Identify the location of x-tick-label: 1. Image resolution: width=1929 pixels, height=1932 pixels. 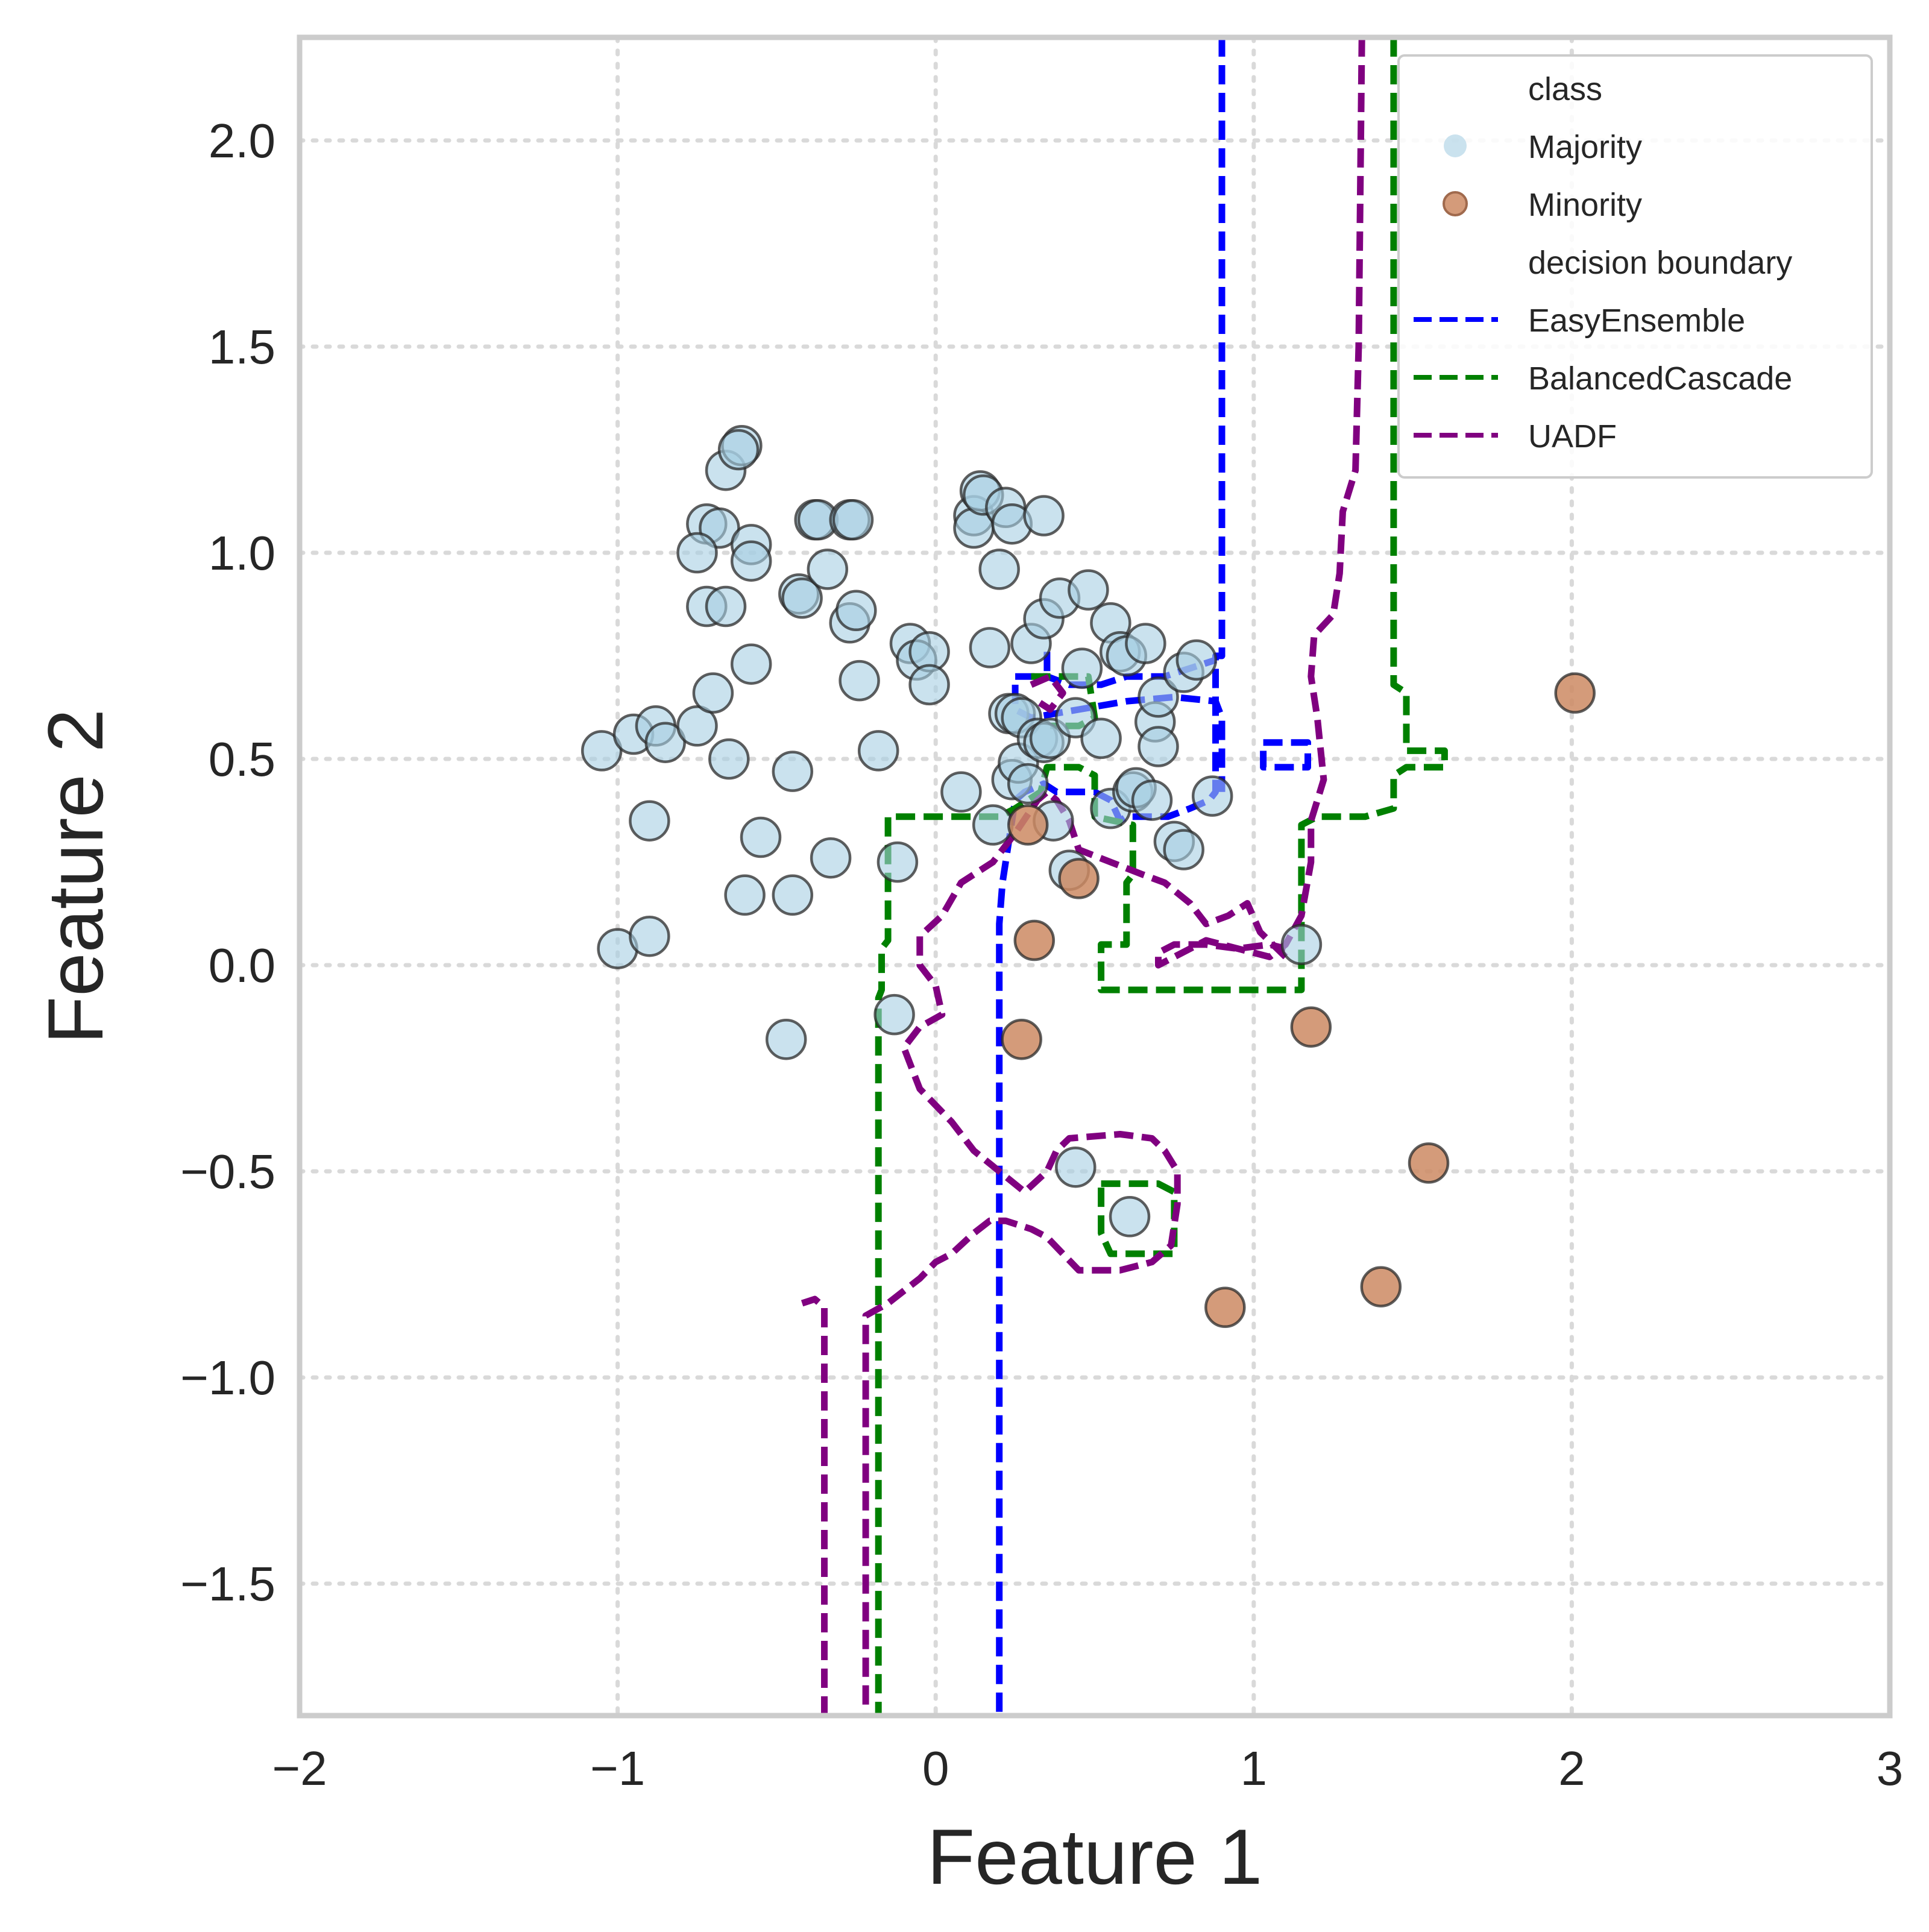
(1254, 1768).